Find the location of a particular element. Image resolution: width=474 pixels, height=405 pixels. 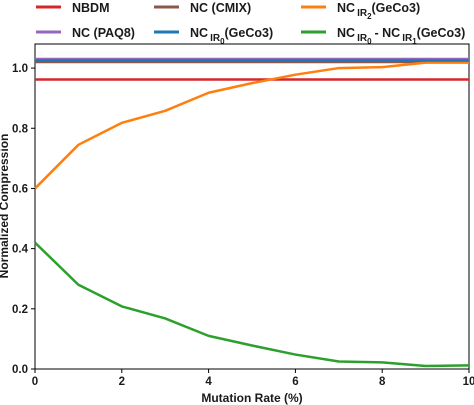

legend-label-nc-ir0-minus-nc-ir1-geco3: NC IR0- NC IR1(GeCo3) is located at coordinates (401, 36).